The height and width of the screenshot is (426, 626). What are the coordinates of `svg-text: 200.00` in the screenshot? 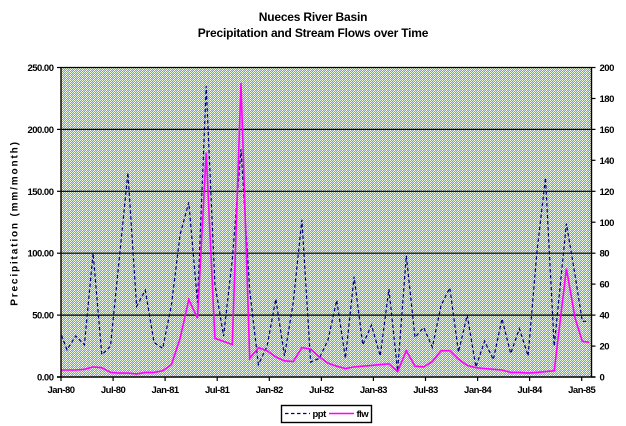 It's located at (40, 130).